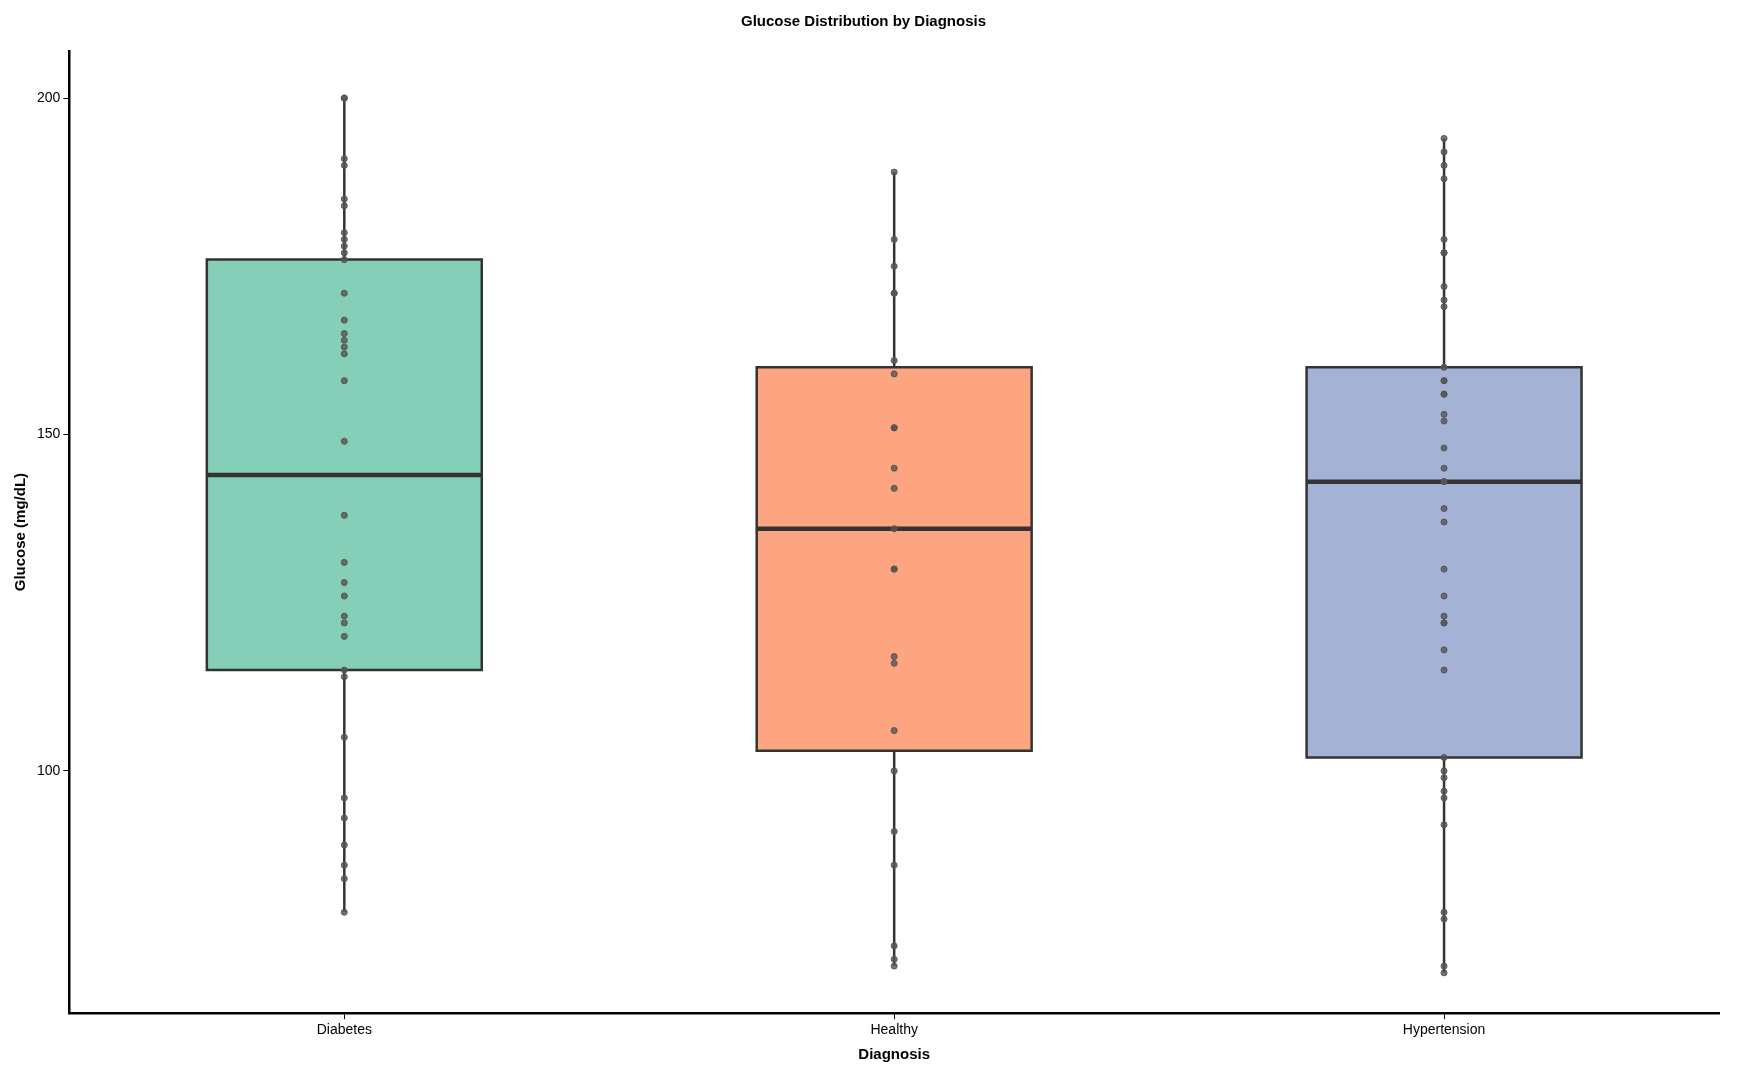  Describe the element at coordinates (863, 21) in the screenshot. I see `chart-title: Glucose Distribution by Diagnosis` at that location.